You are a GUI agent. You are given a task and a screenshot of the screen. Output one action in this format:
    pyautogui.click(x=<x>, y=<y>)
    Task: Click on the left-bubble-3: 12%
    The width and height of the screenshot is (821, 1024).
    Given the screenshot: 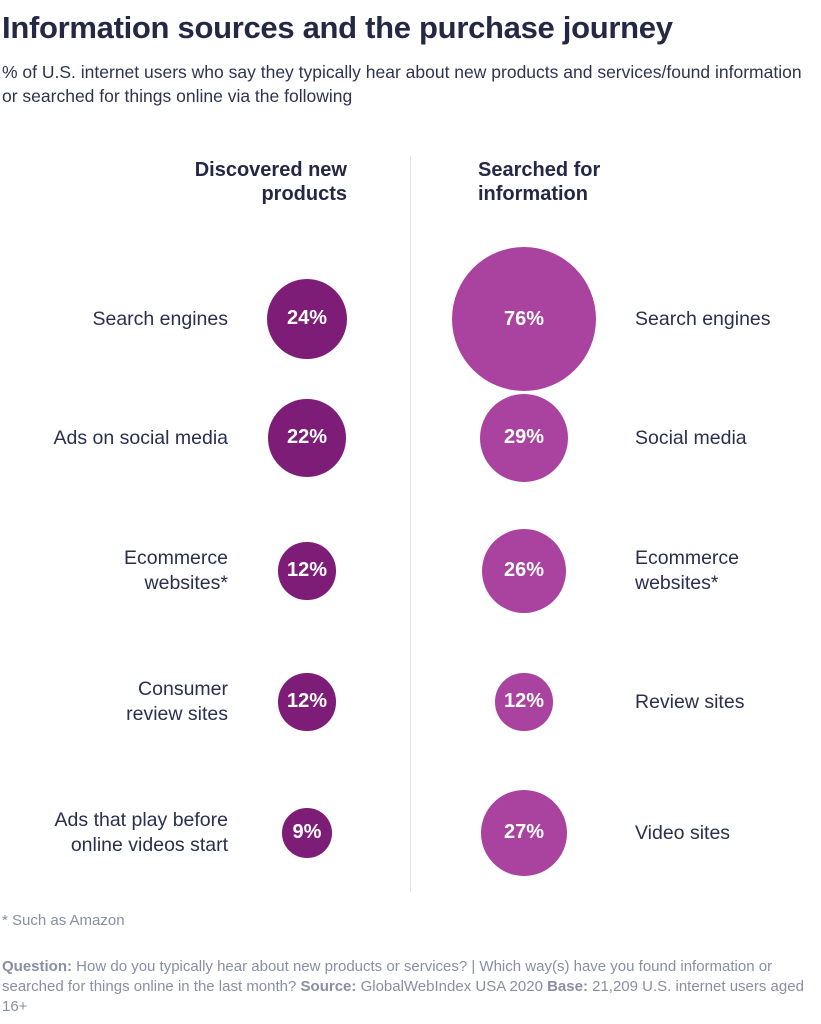 What is the action you would take?
    pyautogui.click(x=307, y=571)
    